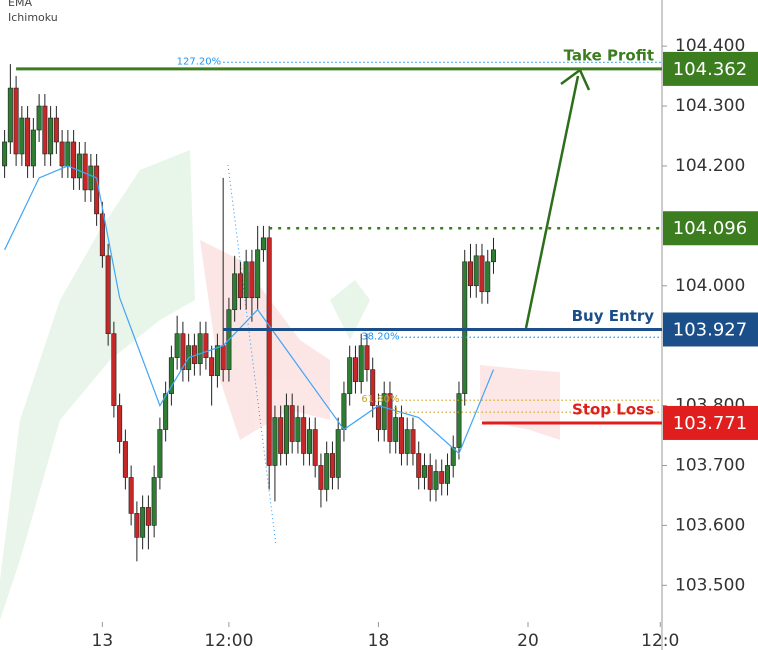 This screenshot has height=650, width=758. What do you see at coordinates (710, 106) in the screenshot?
I see `y-tick-label: 104.300` at bounding box center [710, 106].